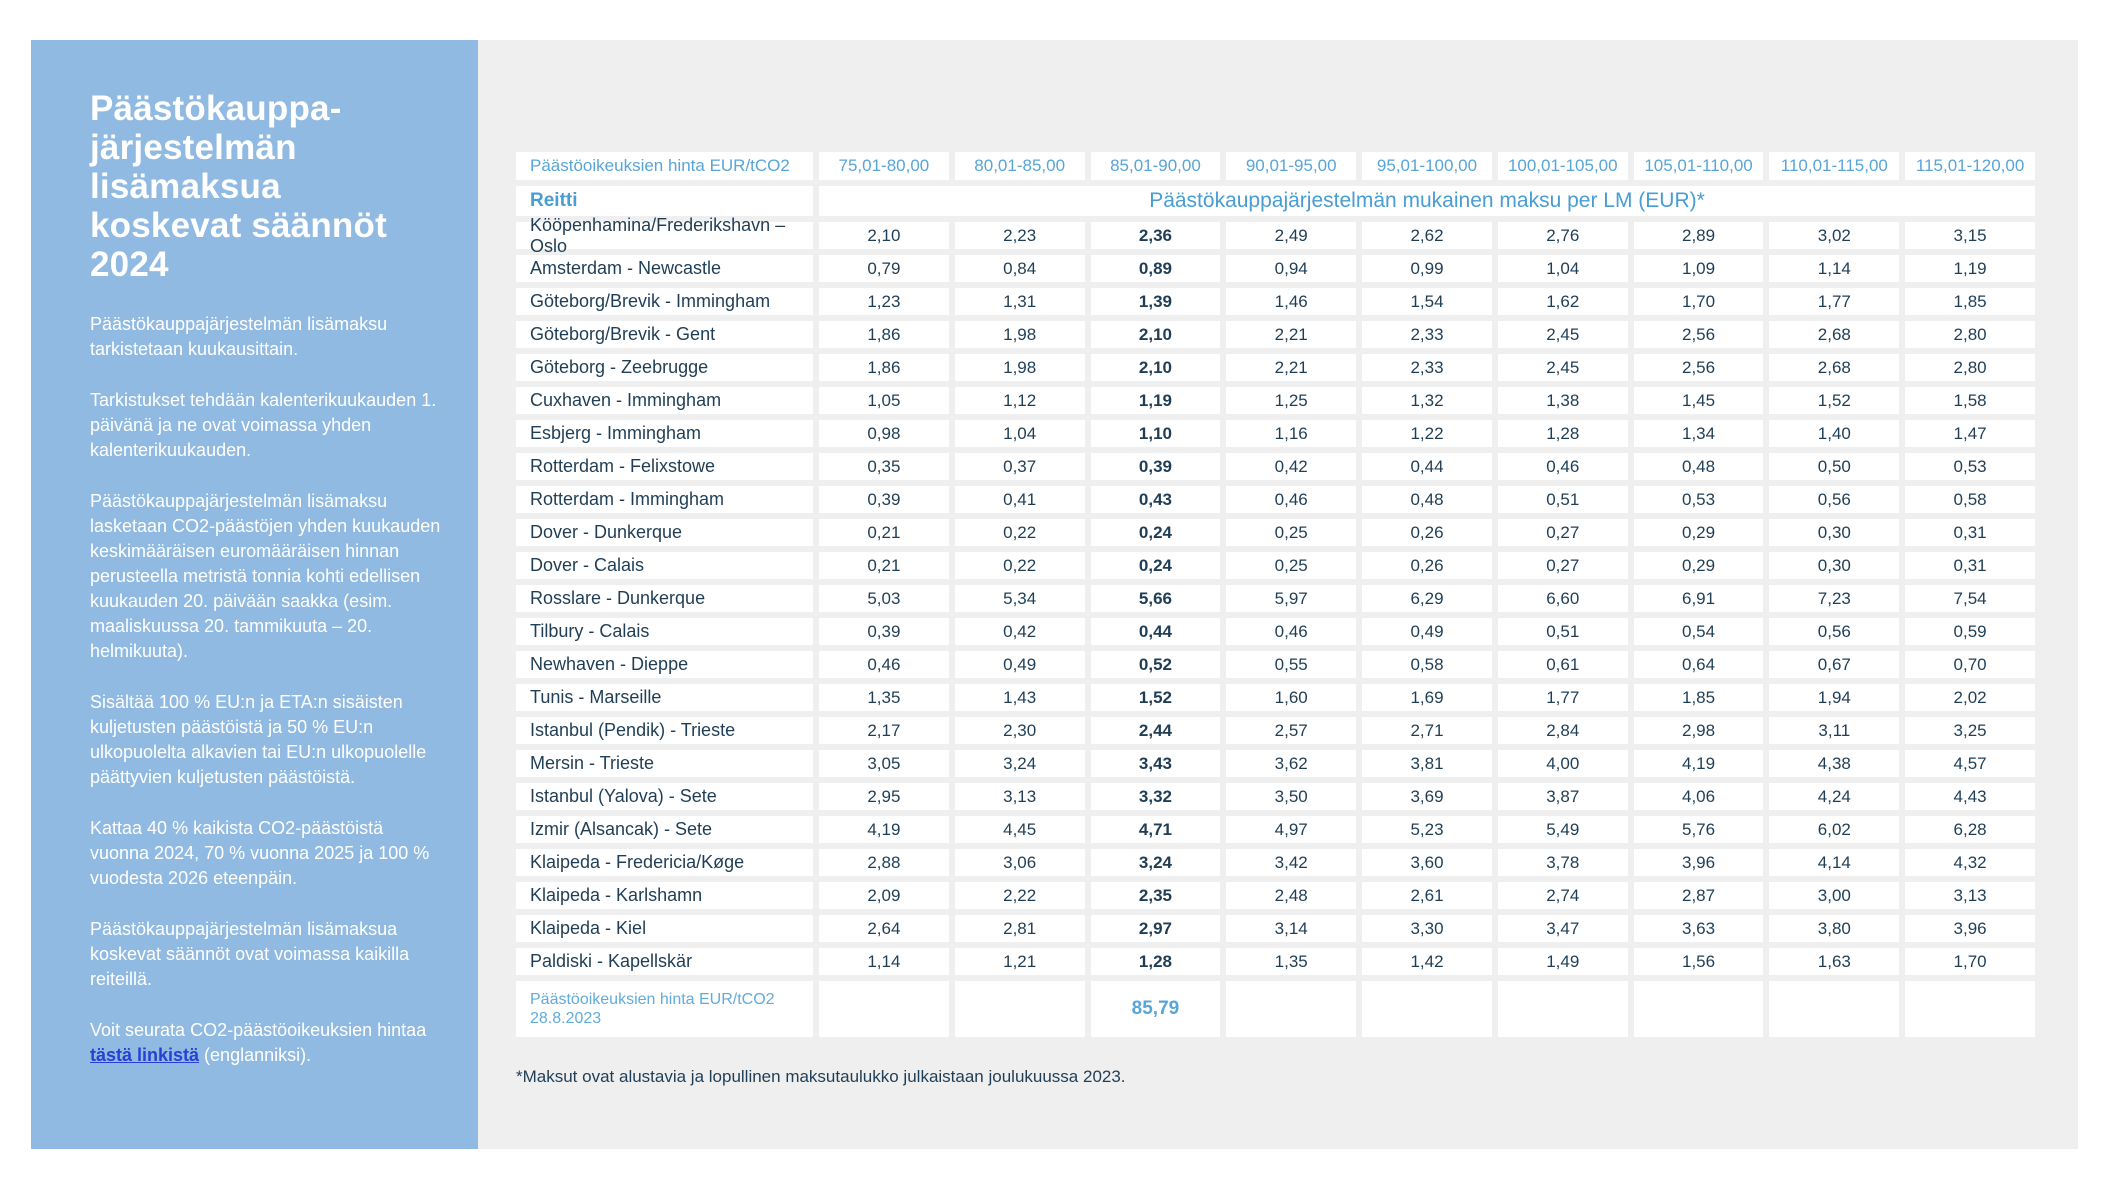 Image resolution: width=2112 pixels, height=1188 pixels. I want to click on value-cell: 2,44, so click(1155, 730).